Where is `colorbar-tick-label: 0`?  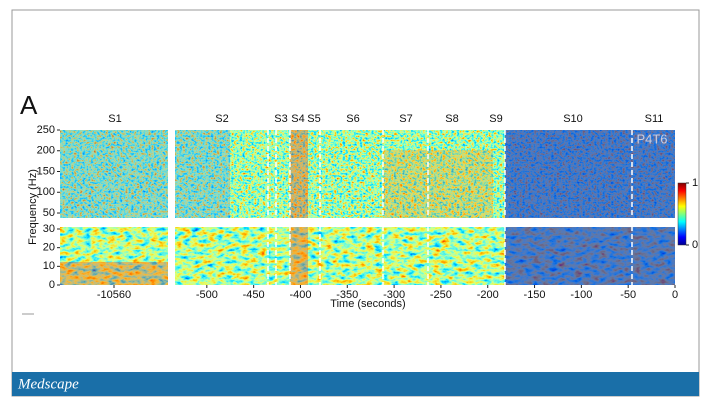 colorbar-tick-label: 0 is located at coordinates (695, 245).